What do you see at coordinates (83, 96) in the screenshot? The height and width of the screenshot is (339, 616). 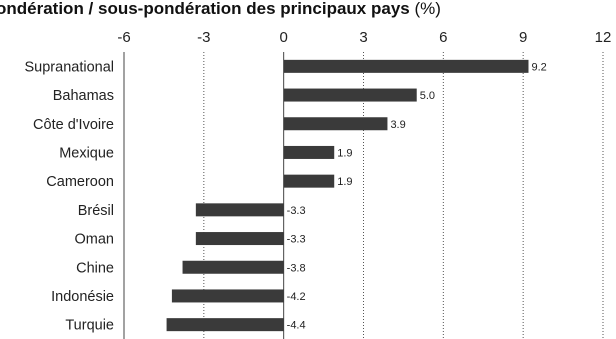 I see `category-label: Bahamas` at bounding box center [83, 96].